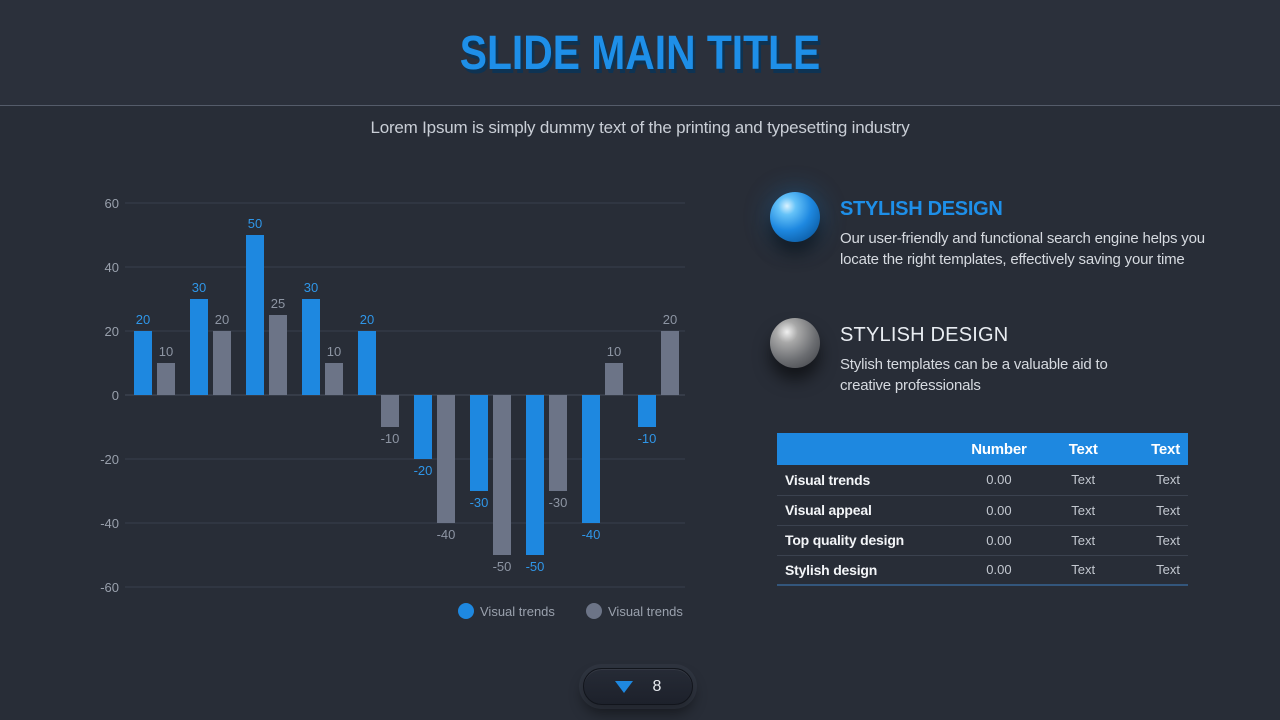  I want to click on table-row: Visual trends 0.00 Text Text, so click(982, 480).